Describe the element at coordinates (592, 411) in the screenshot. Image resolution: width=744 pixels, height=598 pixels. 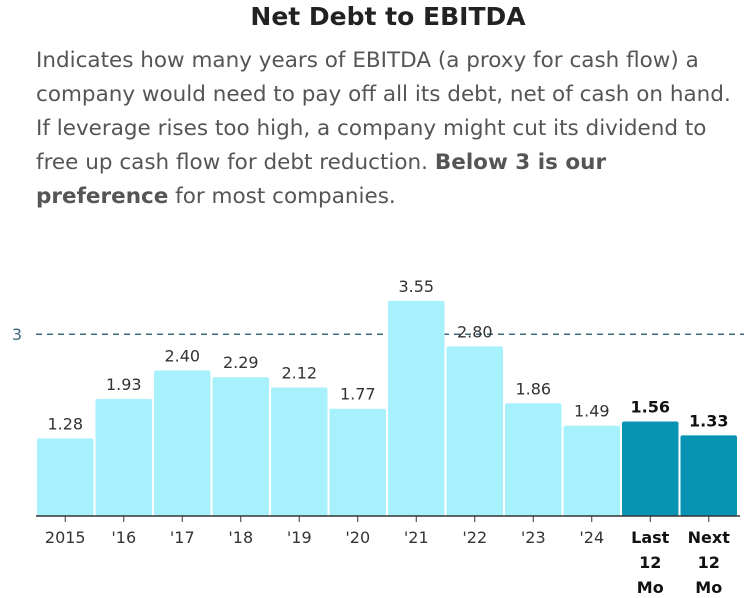
I see `data-label: 1.49` at that location.